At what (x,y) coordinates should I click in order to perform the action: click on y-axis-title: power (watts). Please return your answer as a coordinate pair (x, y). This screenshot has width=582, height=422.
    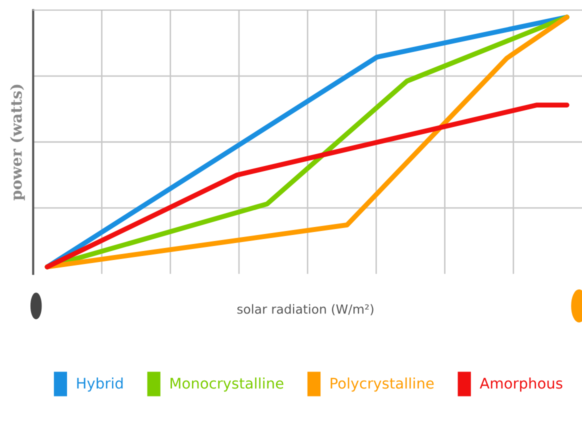
    Looking at the image, I should click on (17, 142).